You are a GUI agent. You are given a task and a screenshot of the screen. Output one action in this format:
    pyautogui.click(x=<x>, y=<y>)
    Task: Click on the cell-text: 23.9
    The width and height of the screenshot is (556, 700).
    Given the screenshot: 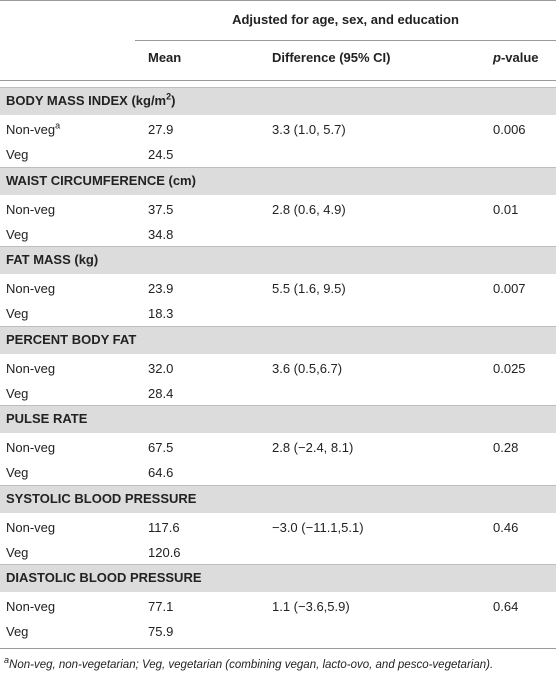 What is the action you would take?
    pyautogui.click(x=161, y=288)
    